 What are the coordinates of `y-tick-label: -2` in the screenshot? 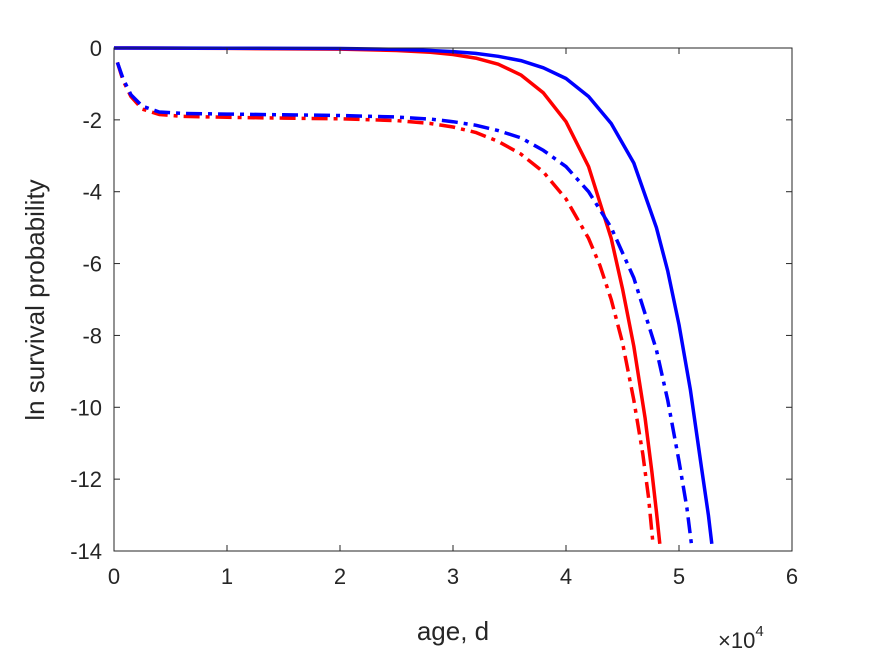 It's located at (92, 120).